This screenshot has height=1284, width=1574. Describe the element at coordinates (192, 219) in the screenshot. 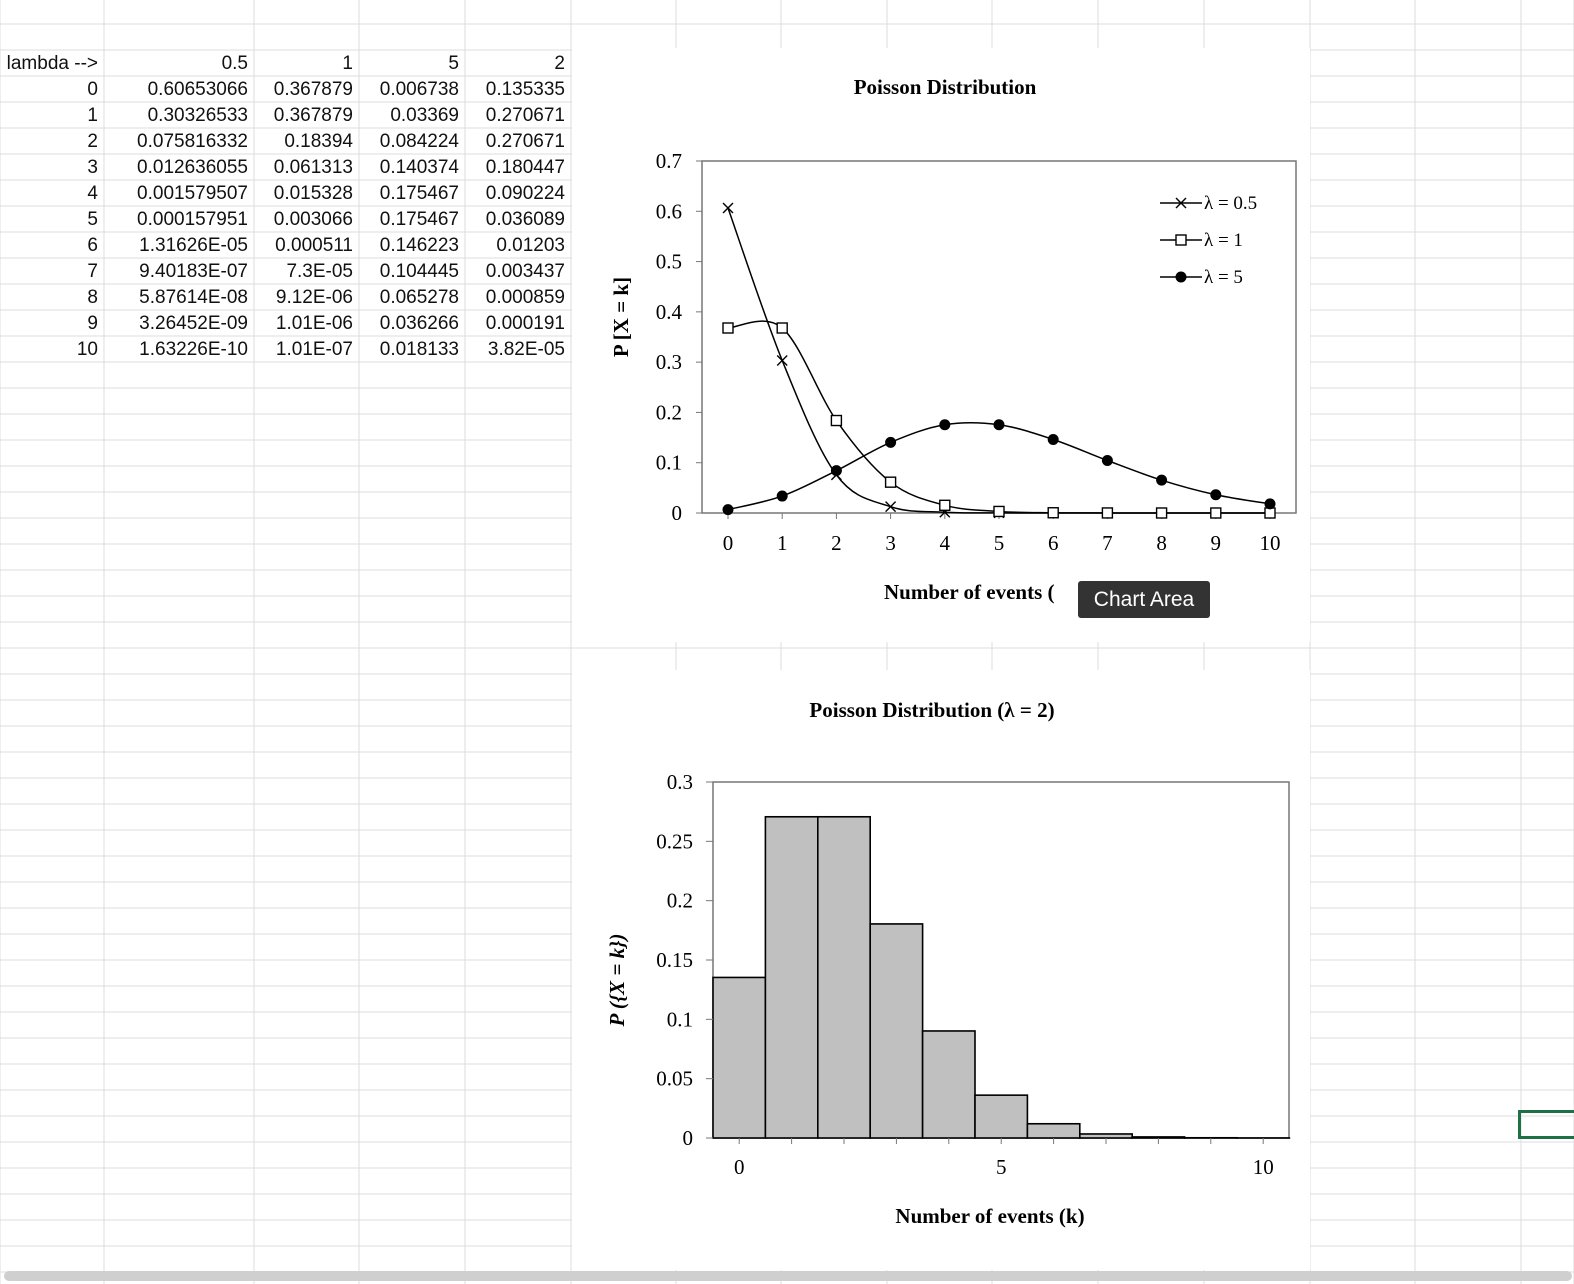

I see `value-cell: 0.000157951` at that location.